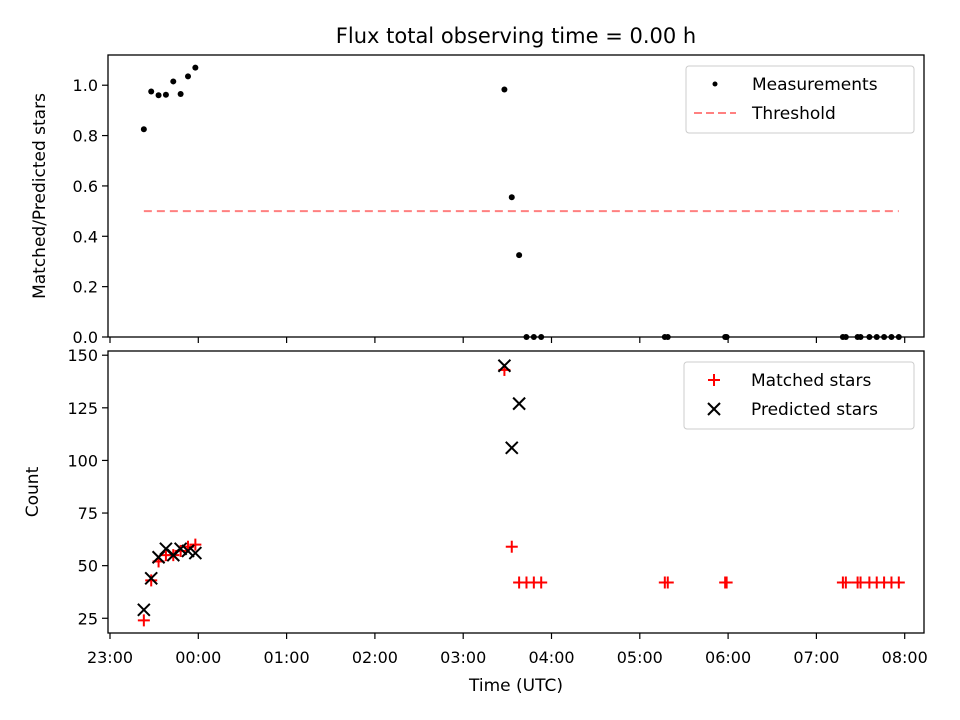 The width and height of the screenshot is (960, 720). I want to click on legend-matched-marker, so click(714, 380).